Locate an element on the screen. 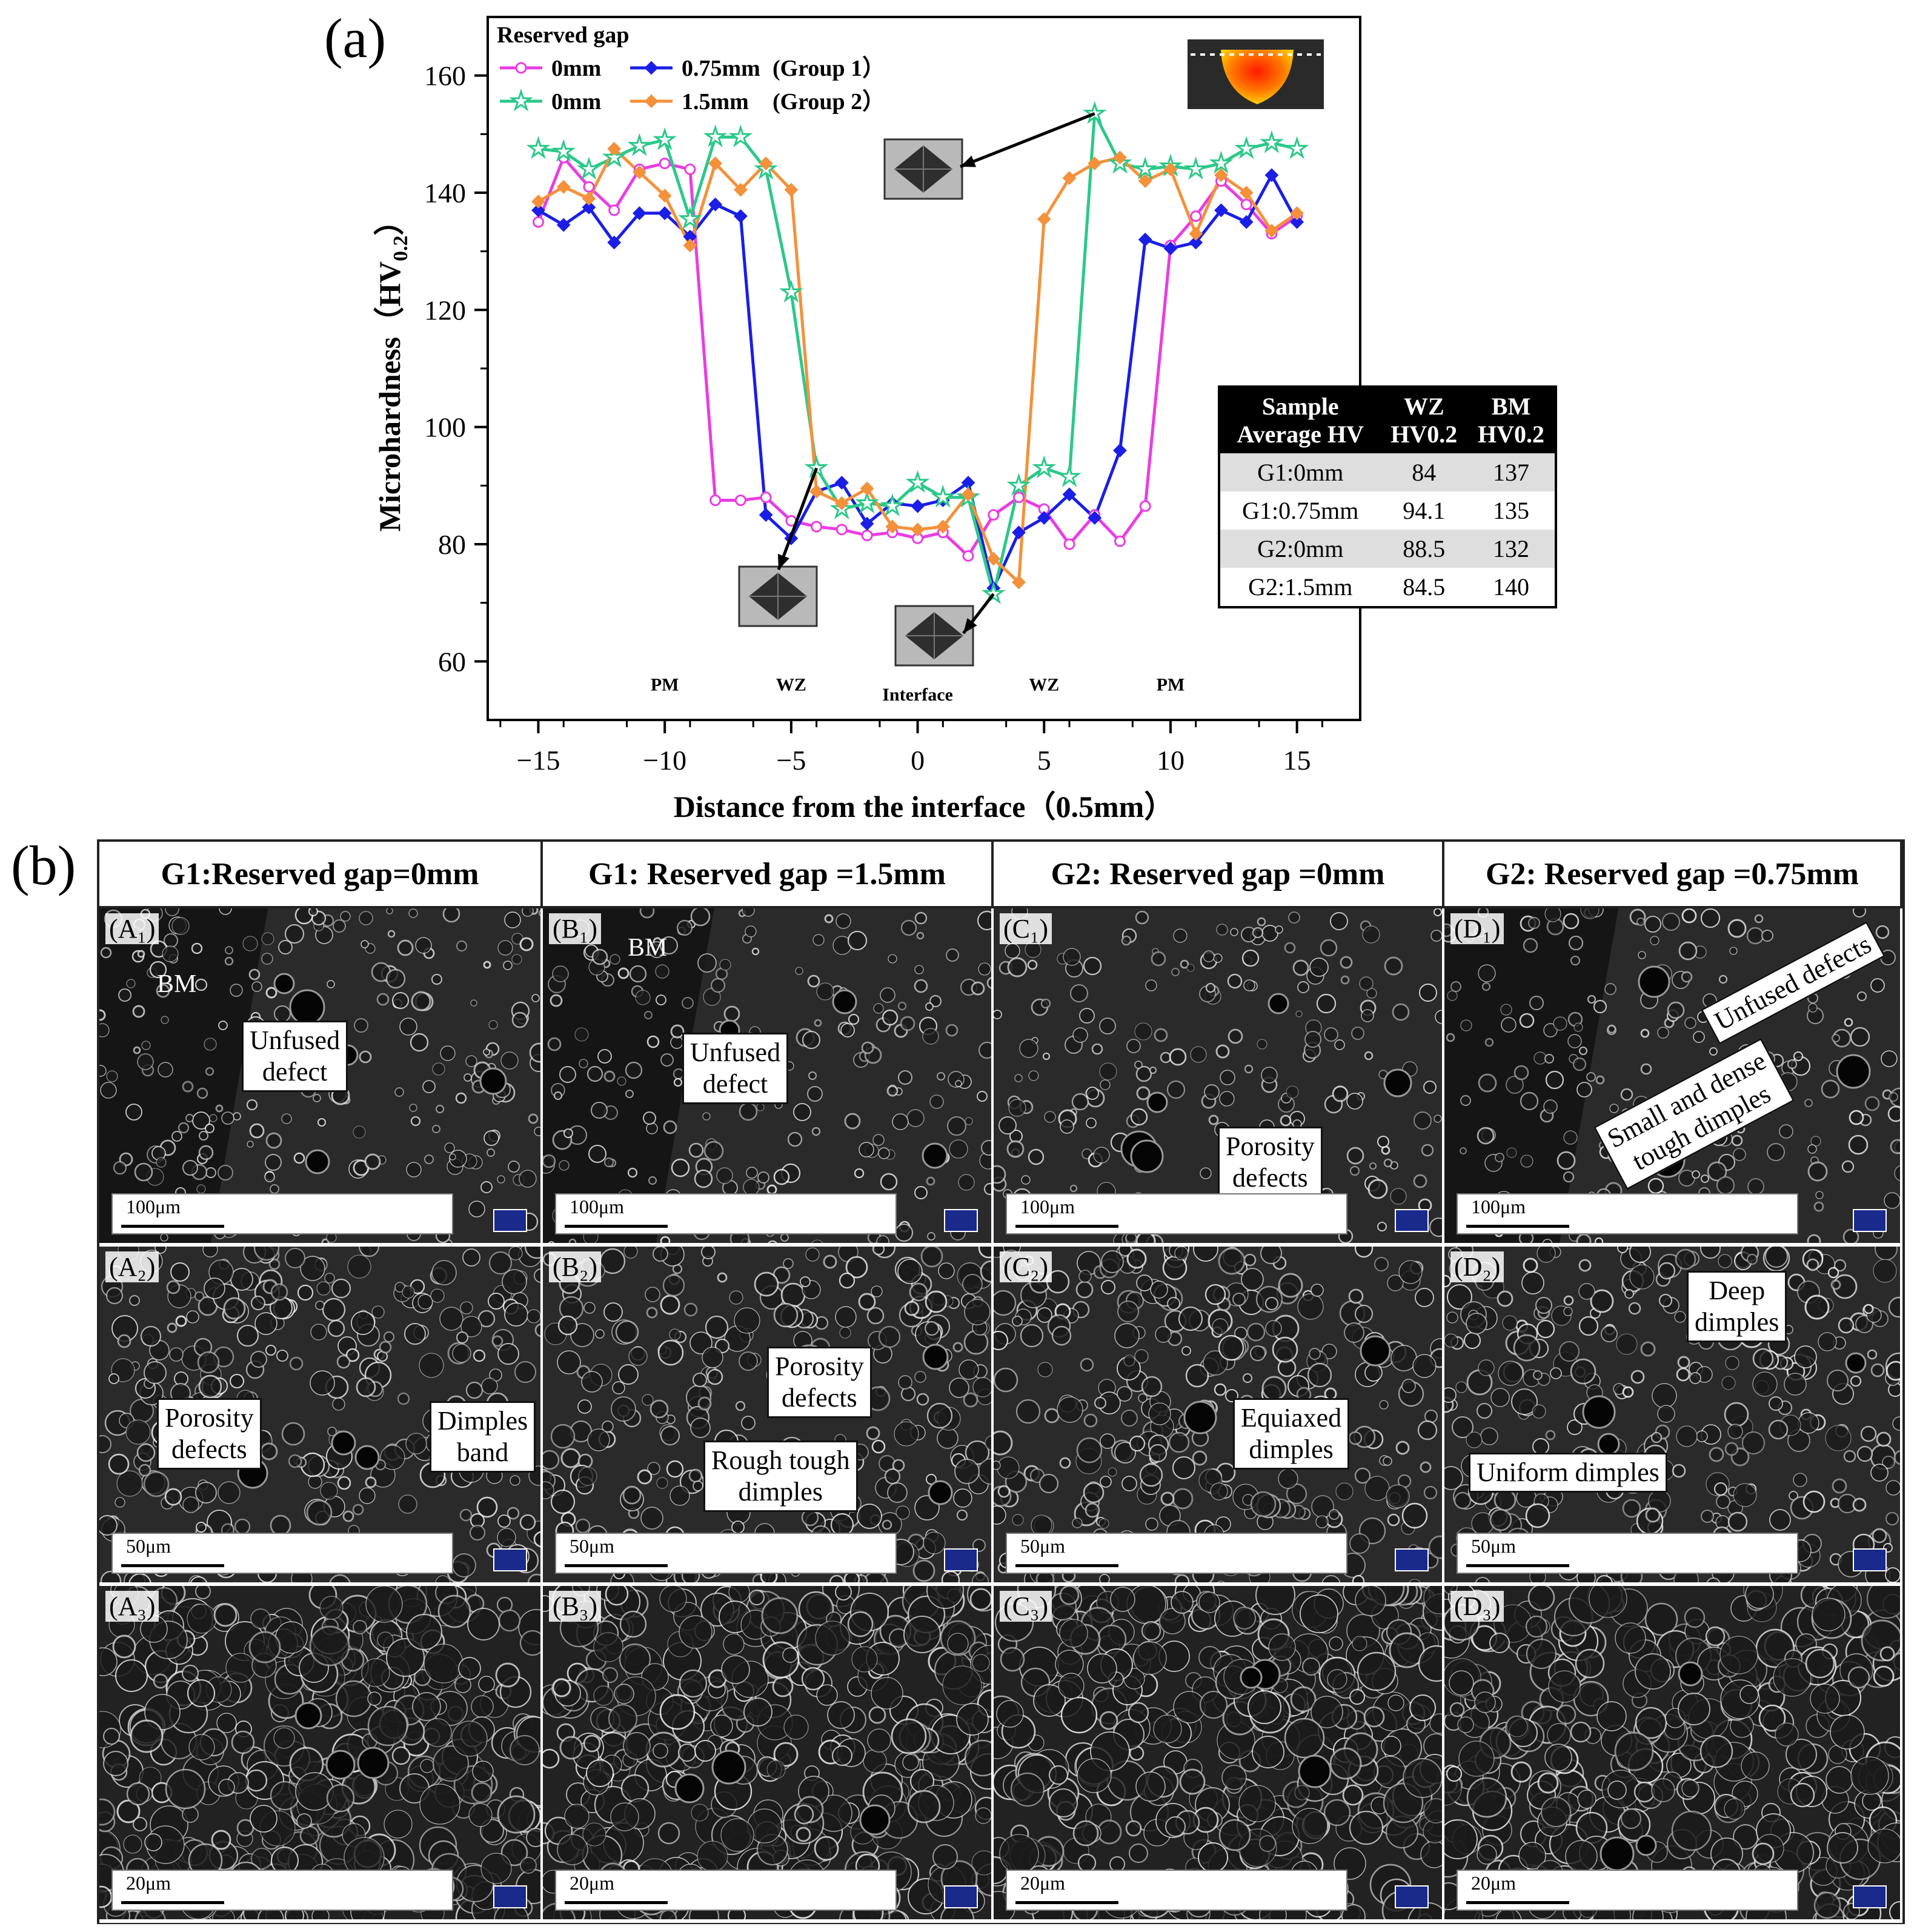 The height and width of the screenshot is (1932, 1917). panel-b-label: (b) is located at coordinates (43, 865).